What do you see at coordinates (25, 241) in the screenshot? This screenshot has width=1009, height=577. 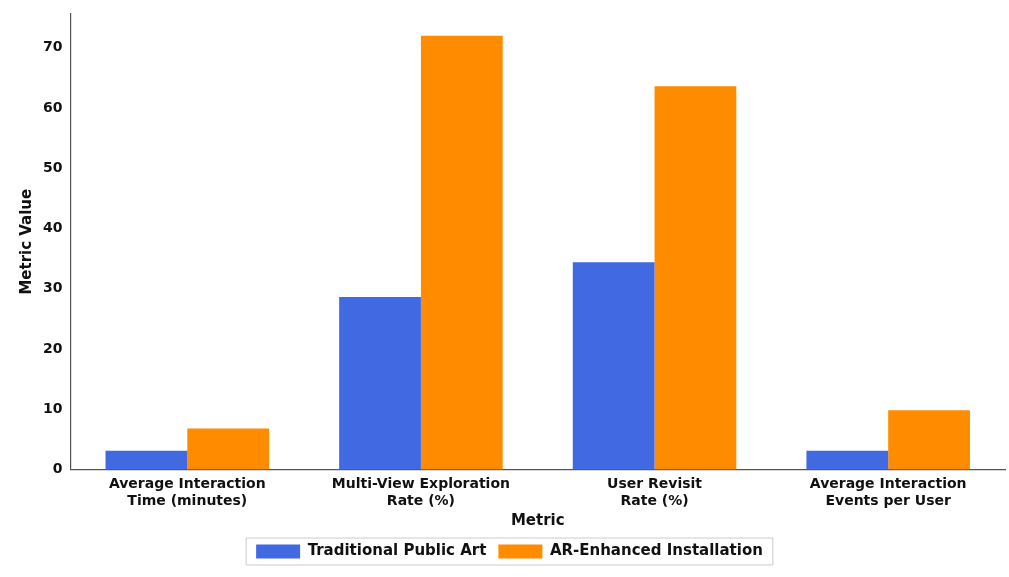 I see `y-axis-title: Metric Value` at bounding box center [25, 241].